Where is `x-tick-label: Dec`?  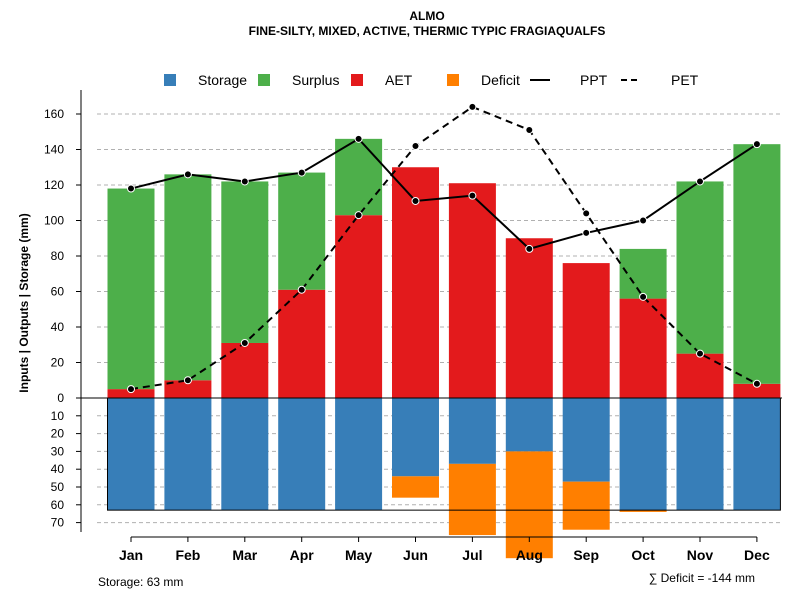 x-tick-label: Dec is located at coordinates (757, 555).